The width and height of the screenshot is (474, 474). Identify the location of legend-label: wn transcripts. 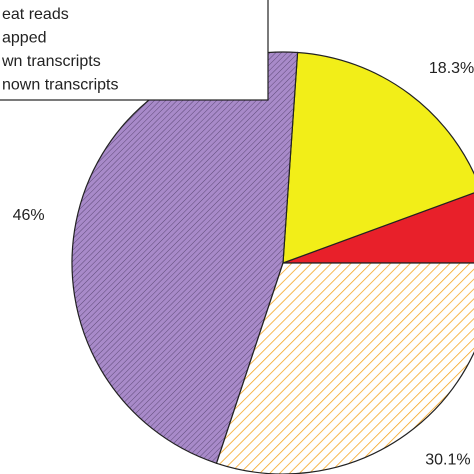
(51, 61).